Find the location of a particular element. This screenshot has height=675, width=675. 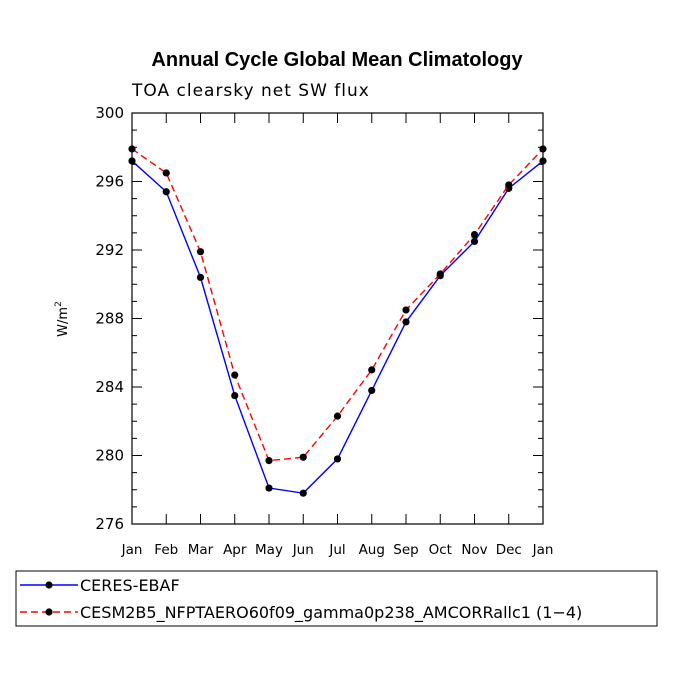

y-axis-label: W/m2 is located at coordinates (62, 319).